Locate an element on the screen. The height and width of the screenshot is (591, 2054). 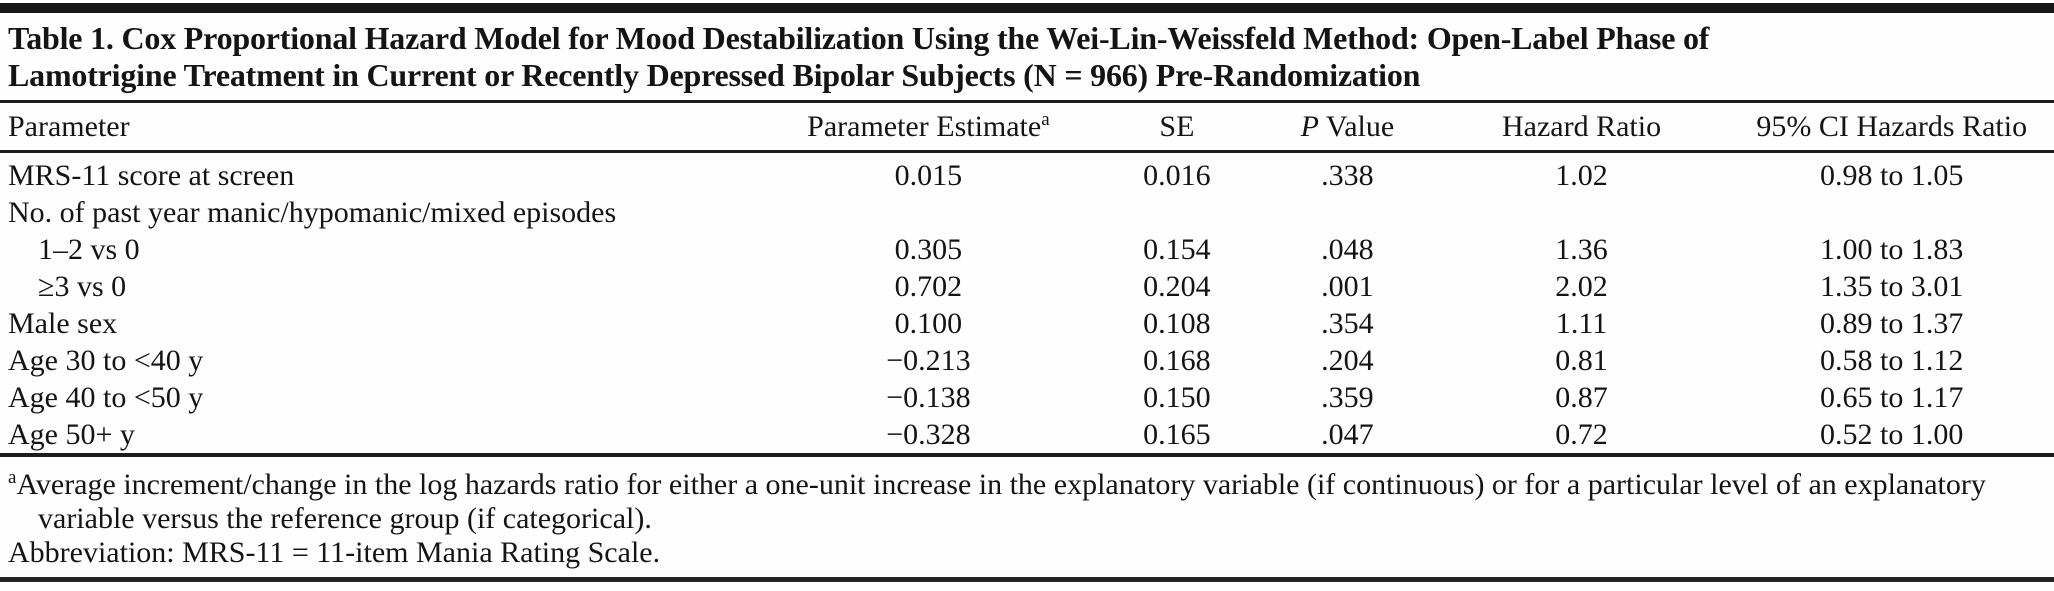
header-estimate-footnote-marker: a is located at coordinates (1045, 119).